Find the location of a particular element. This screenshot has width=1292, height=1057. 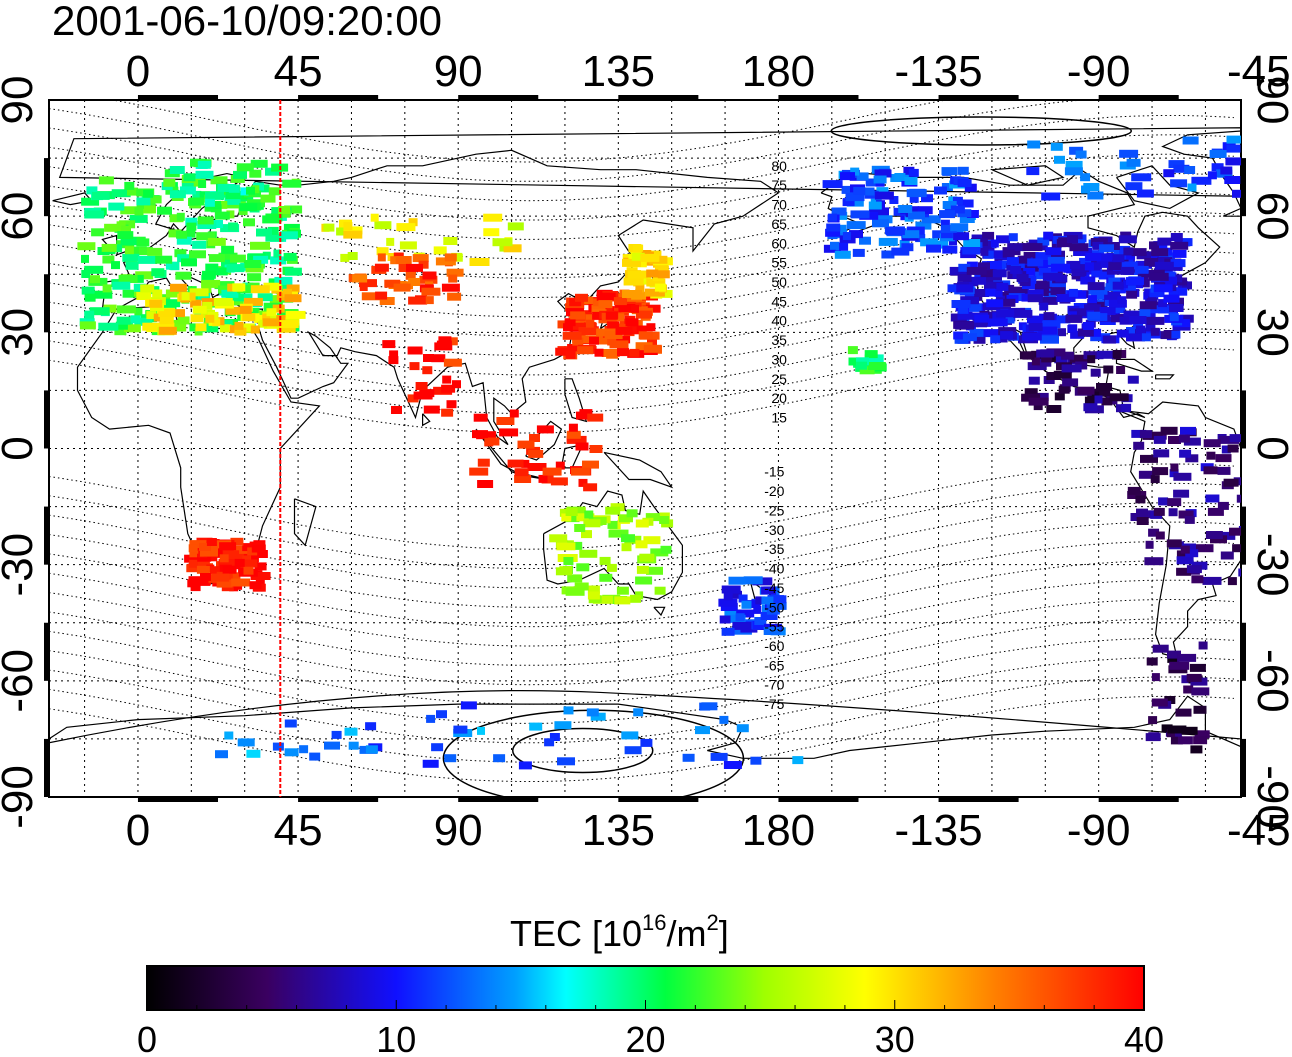

contour-label-south: -35 is located at coordinates (774, 549).